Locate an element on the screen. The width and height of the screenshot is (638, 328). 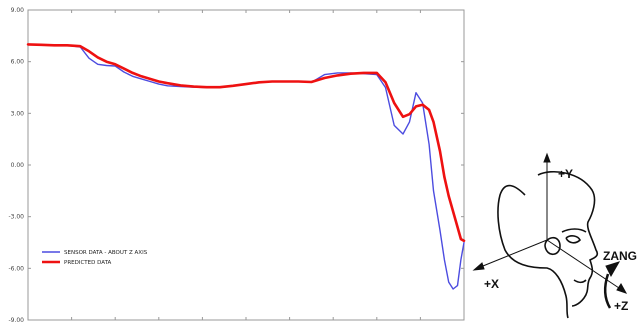
rotation-arrow is located at coordinates (608, 291).